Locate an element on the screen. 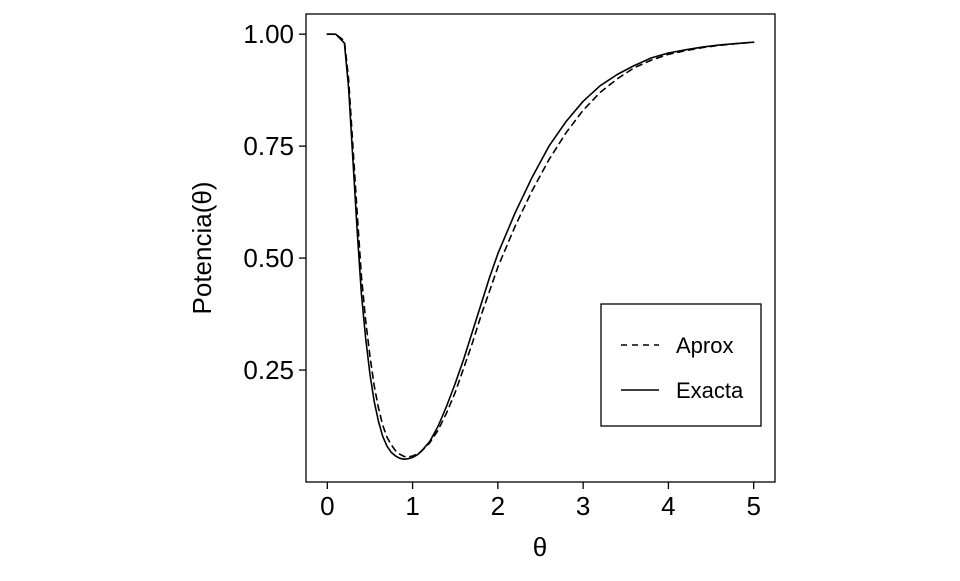  x-tick-label: 5 is located at coordinates (753, 506).